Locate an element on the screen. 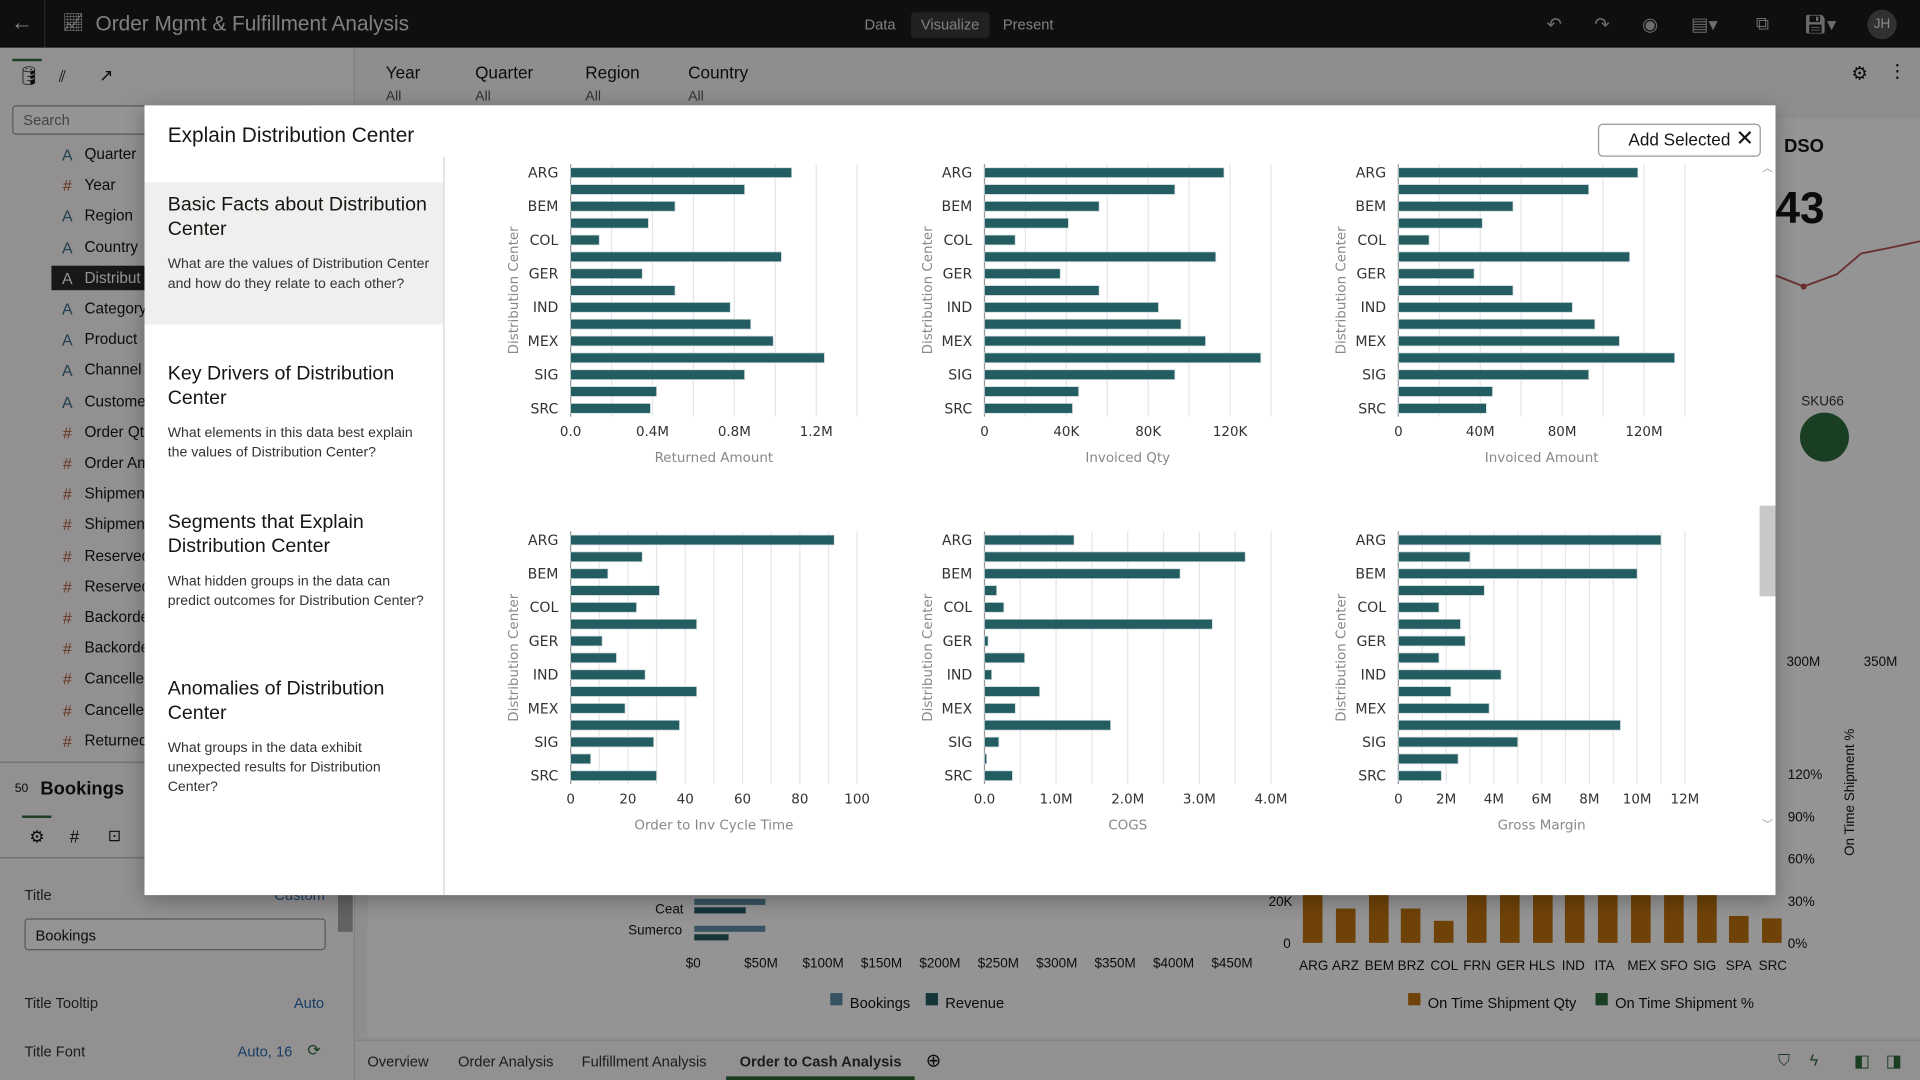 The image size is (1920, 1080). field-item: Backorde is located at coordinates (117, 617).